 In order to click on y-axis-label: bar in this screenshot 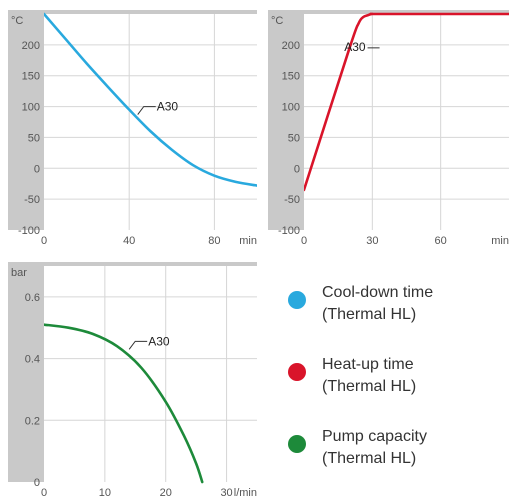, I will do `click(19, 273)`.